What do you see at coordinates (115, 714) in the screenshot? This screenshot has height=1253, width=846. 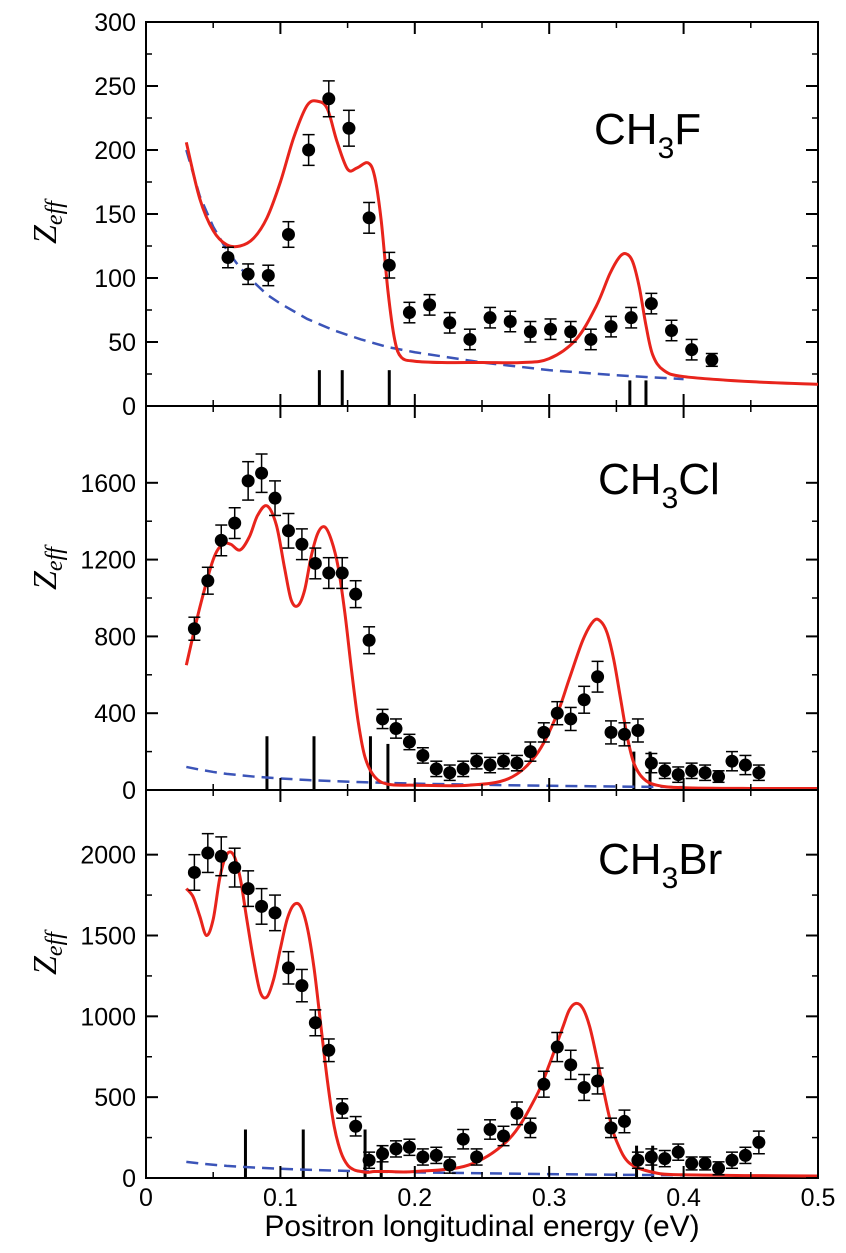 I see `y-tick-label: 400` at bounding box center [115, 714].